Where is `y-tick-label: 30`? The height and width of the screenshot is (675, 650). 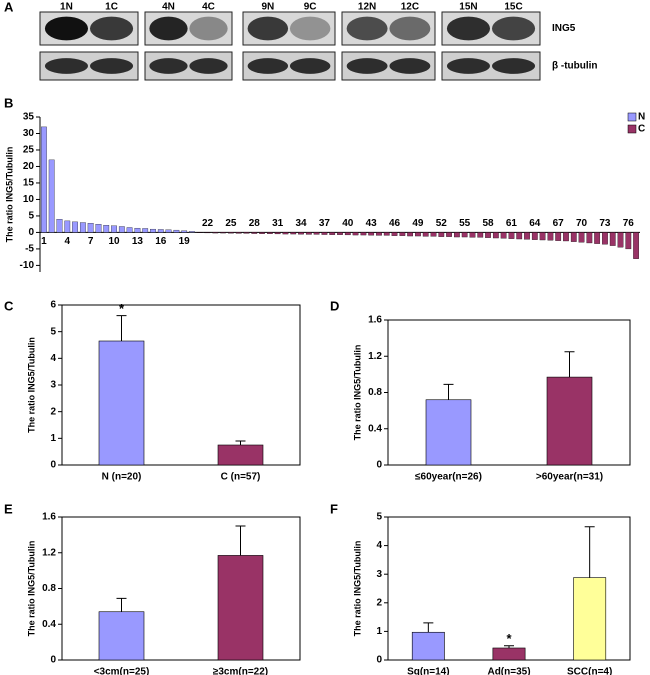 y-tick-label: 30 is located at coordinates (29, 133).